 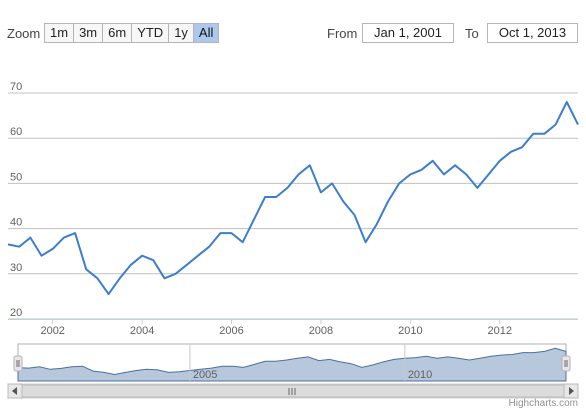 What do you see at coordinates (89, 33) in the screenshot?
I see `zoom-3m-button: 3m` at bounding box center [89, 33].